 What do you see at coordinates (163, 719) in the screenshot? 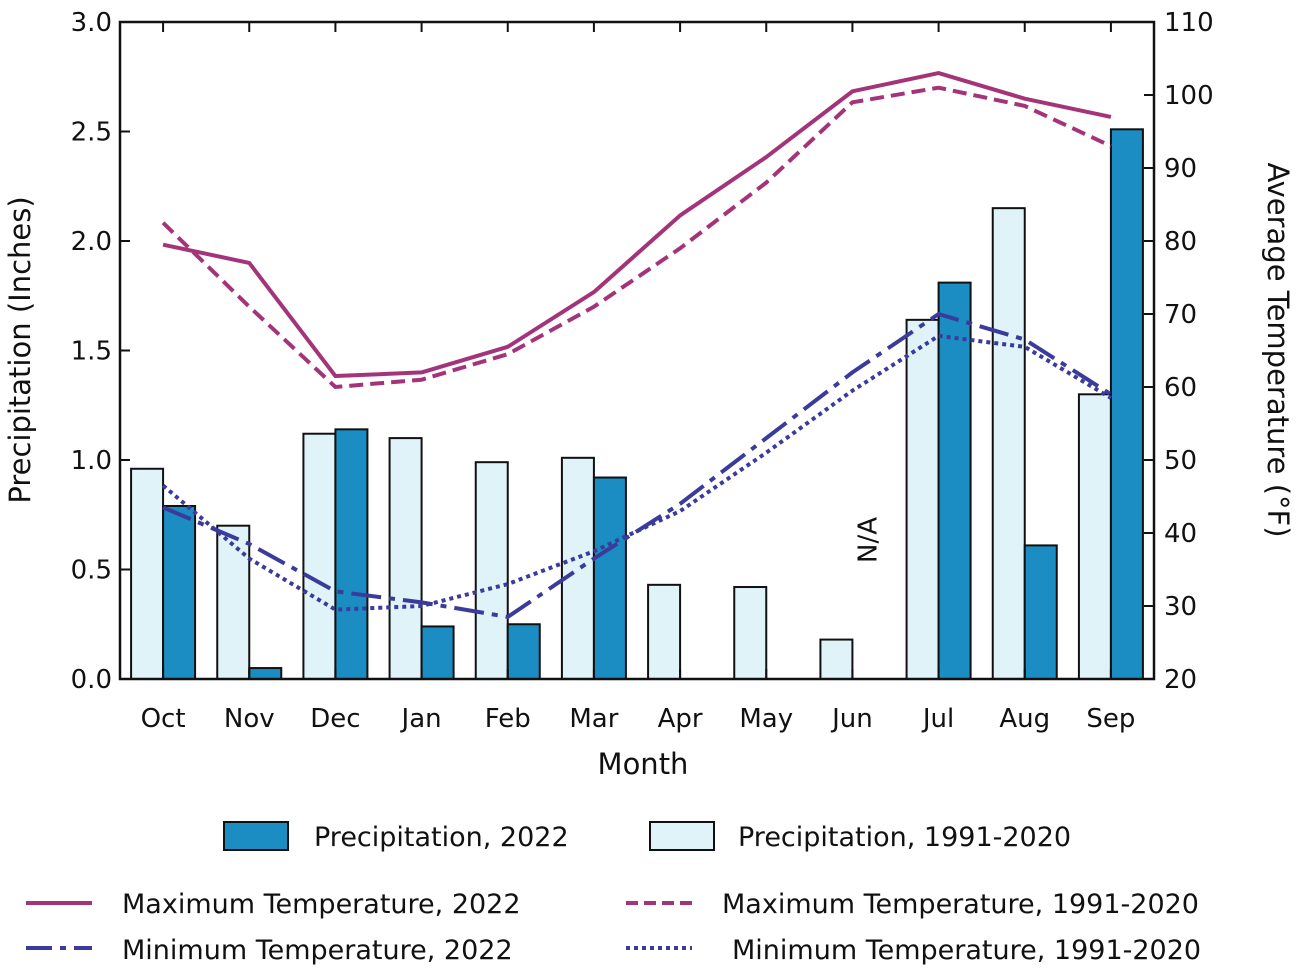
I see `x-tick-label-oct: Oct` at bounding box center [163, 719].